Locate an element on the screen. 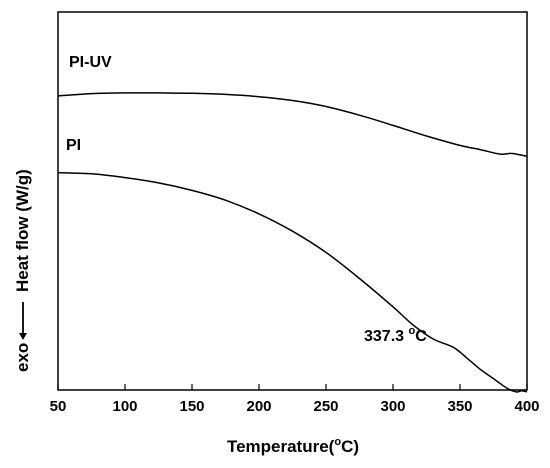 The width and height of the screenshot is (550, 468). series-label-pi: PI is located at coordinates (73, 145).